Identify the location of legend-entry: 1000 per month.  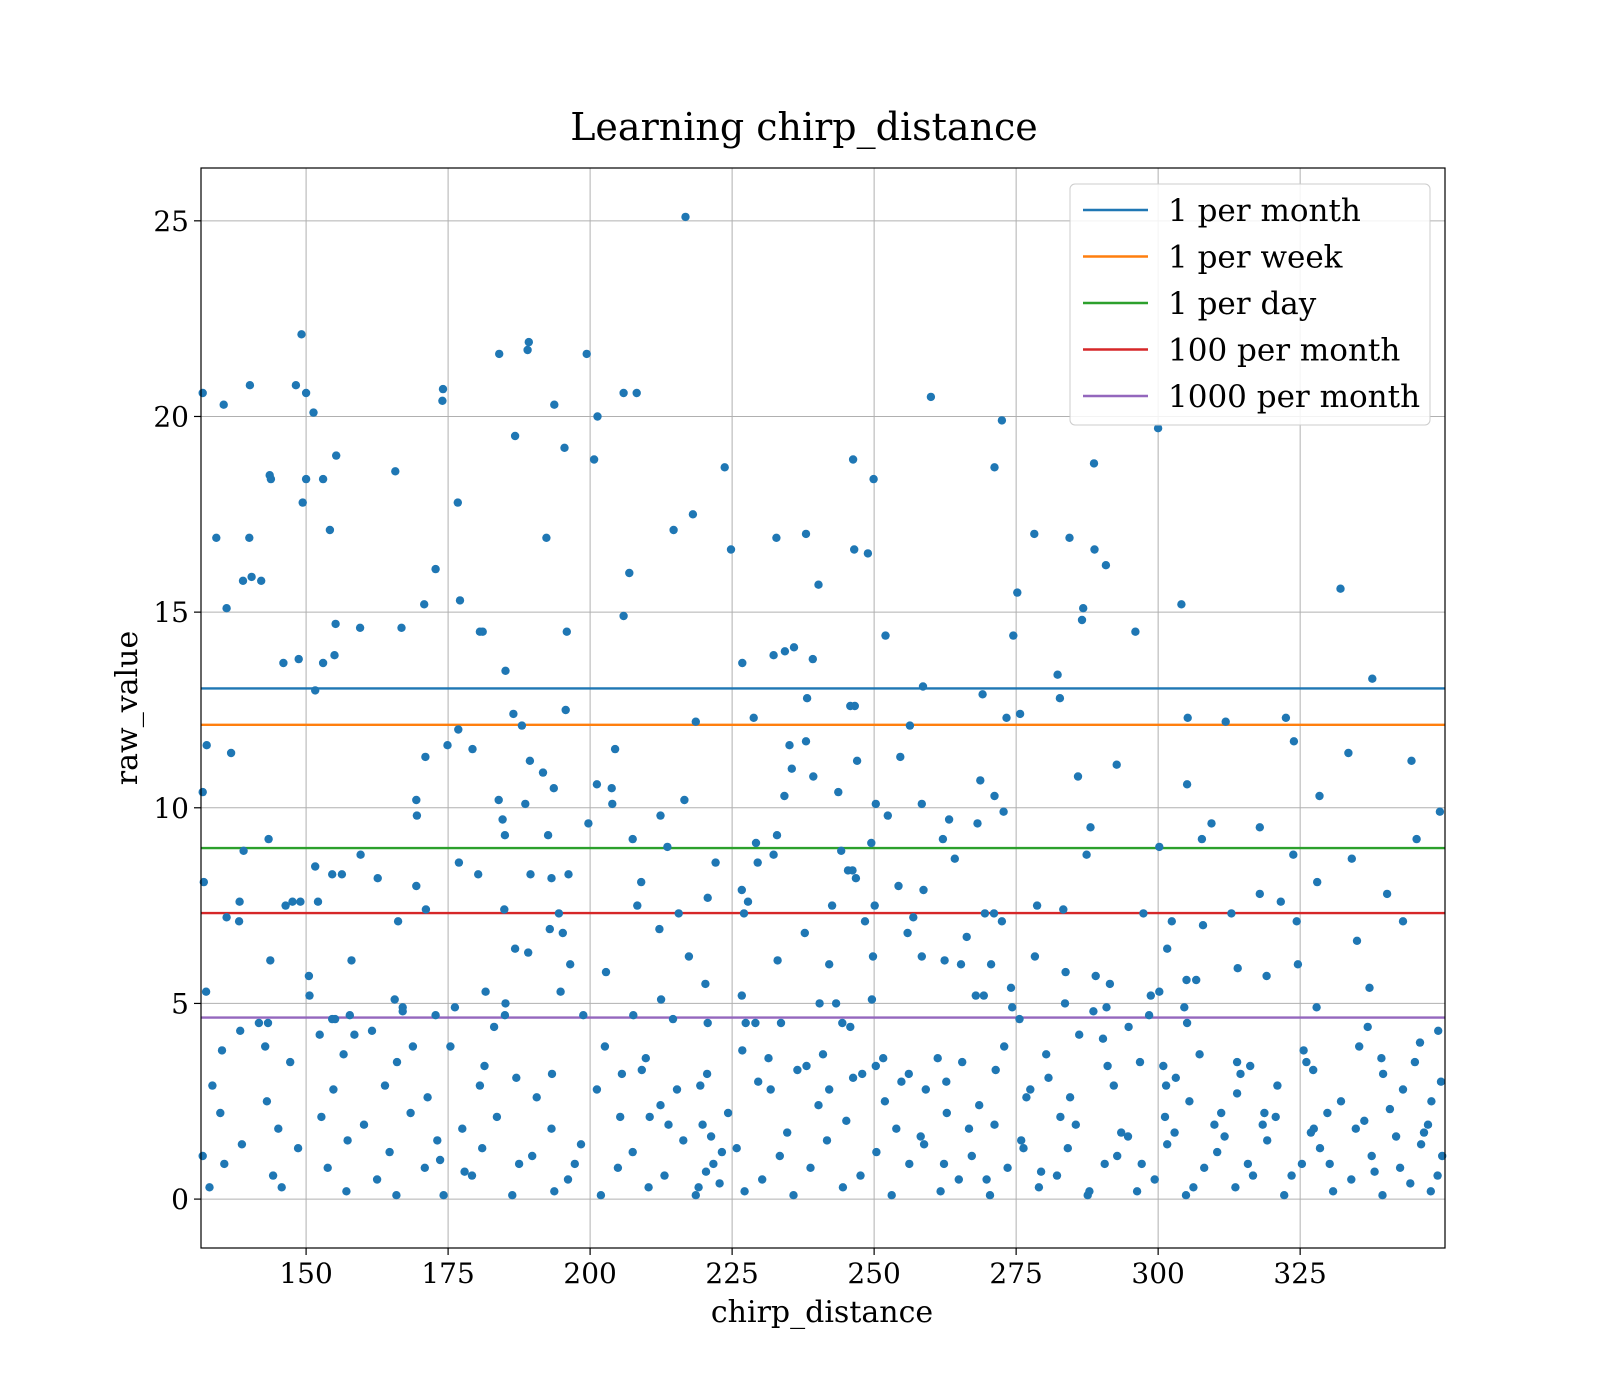
(1294, 397).